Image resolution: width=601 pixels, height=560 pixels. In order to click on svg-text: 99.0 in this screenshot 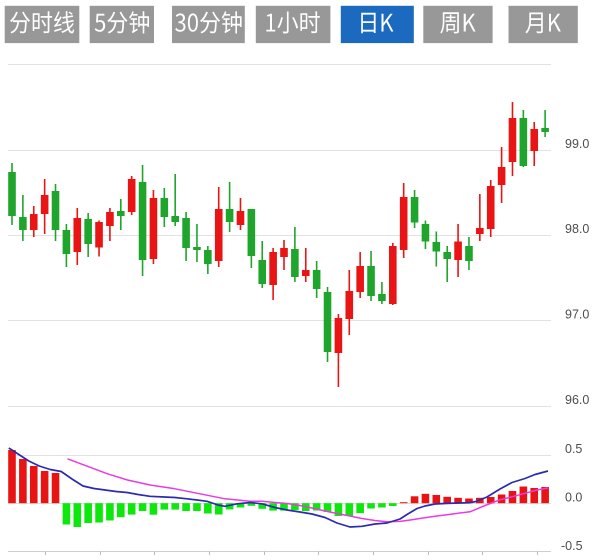, I will do `click(577, 144)`.